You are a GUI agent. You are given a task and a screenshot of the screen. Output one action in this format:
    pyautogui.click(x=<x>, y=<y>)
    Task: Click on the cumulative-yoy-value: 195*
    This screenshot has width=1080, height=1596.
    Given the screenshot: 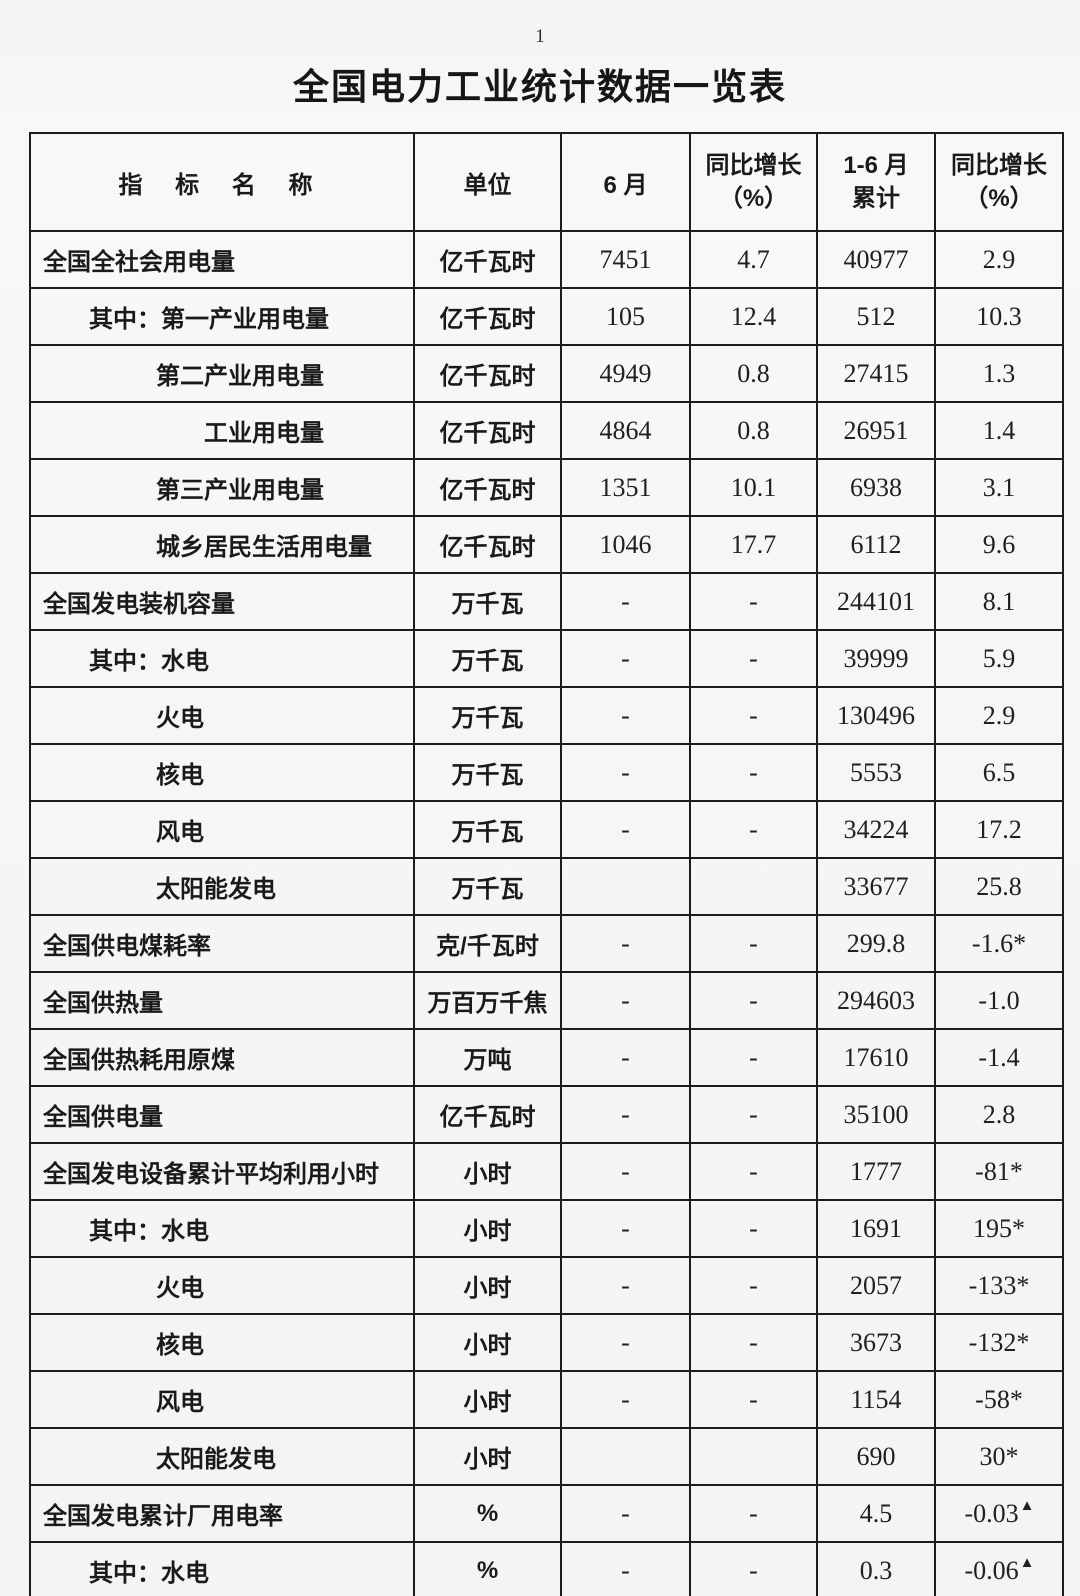 What is the action you would take?
    pyautogui.click(x=999, y=1228)
    